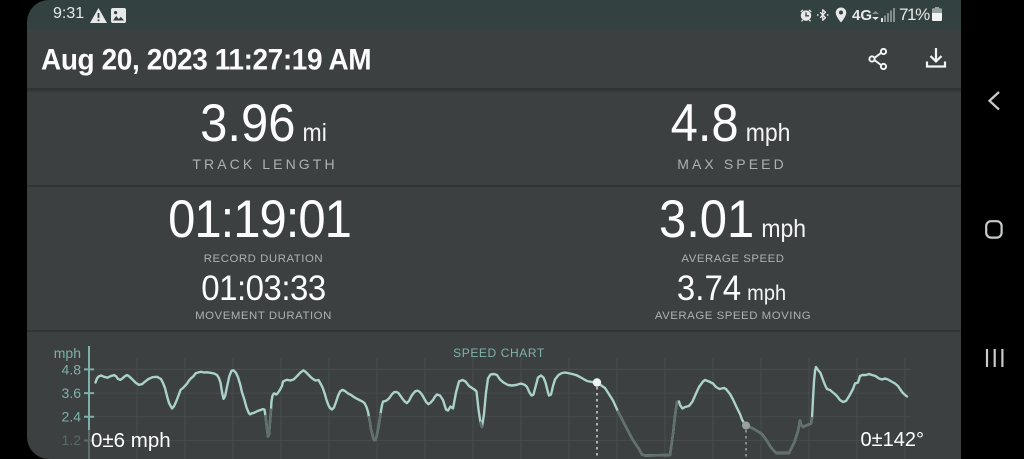  Describe the element at coordinates (72, 393) in the screenshot. I see `svg-text: 3.6` at that location.